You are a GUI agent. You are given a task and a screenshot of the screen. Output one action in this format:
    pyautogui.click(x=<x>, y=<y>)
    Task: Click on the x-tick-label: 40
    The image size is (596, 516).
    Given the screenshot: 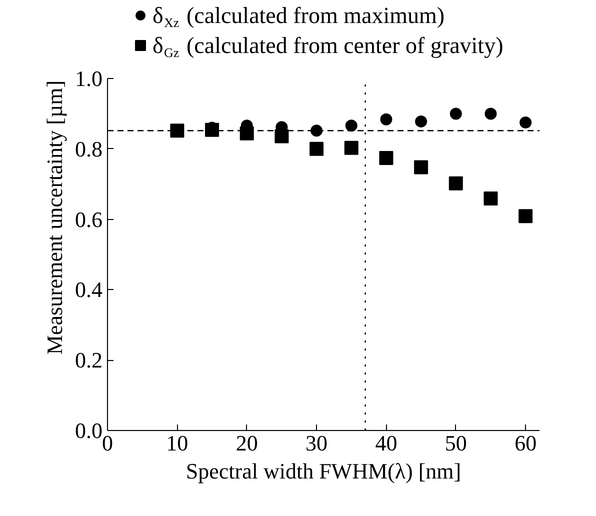 What is the action you would take?
    pyautogui.click(x=386, y=443)
    